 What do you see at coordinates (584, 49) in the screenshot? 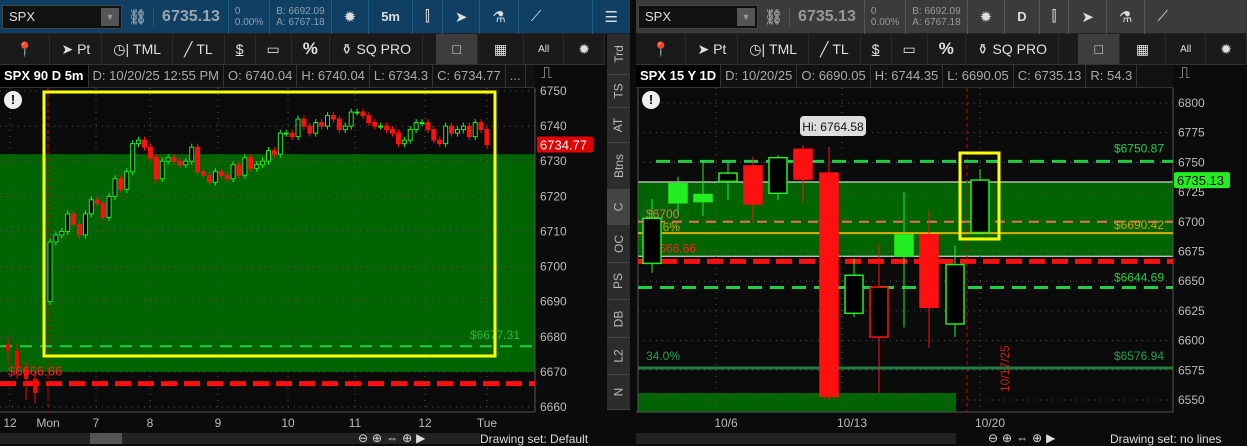
I see `settings-gear-icon: ✹` at bounding box center [584, 49].